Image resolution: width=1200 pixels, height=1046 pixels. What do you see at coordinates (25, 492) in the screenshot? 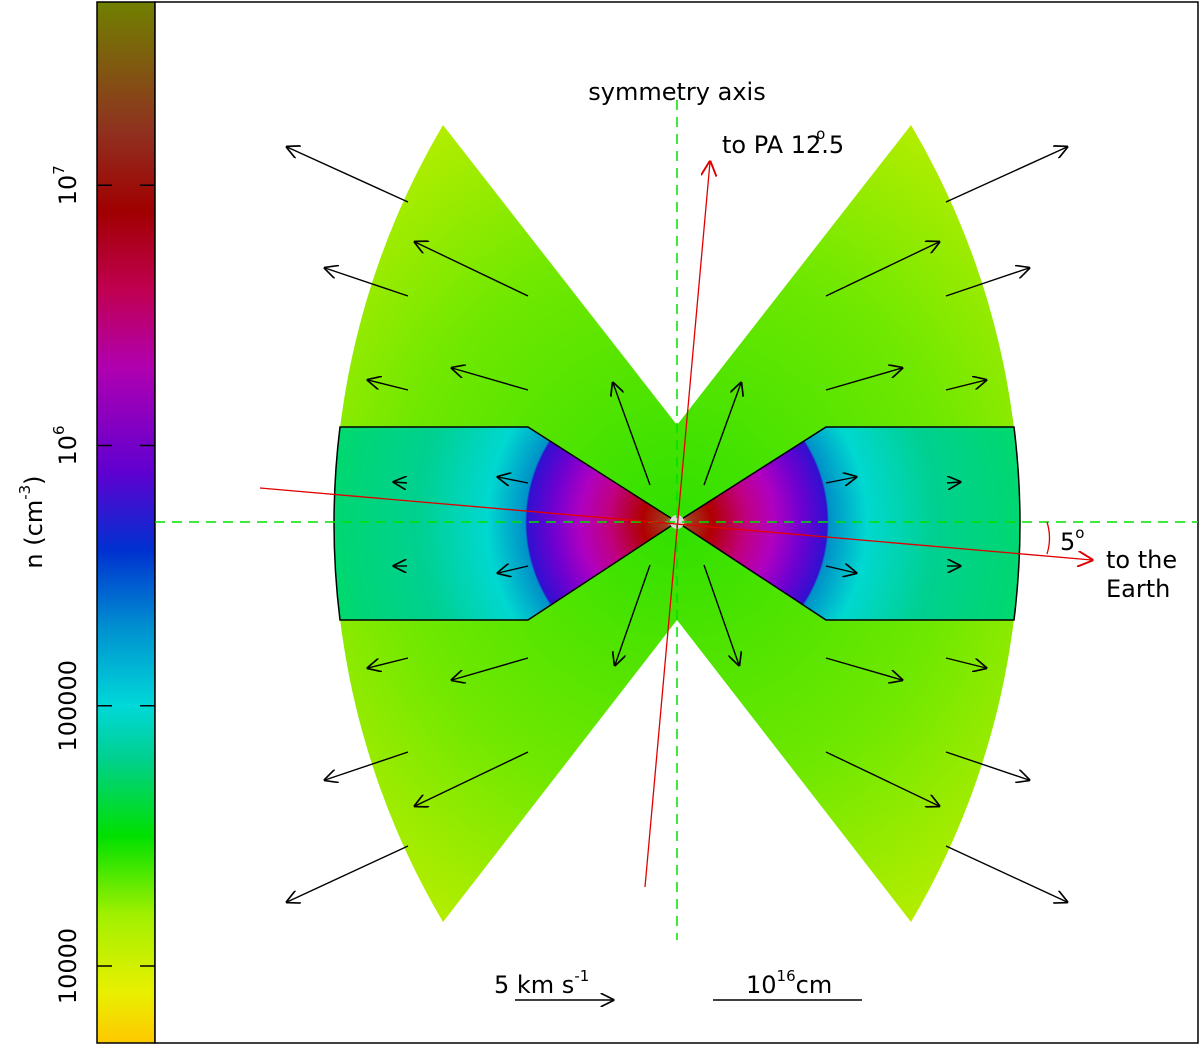
I see `colorbar-label-sup: -3` at bounding box center [25, 492].